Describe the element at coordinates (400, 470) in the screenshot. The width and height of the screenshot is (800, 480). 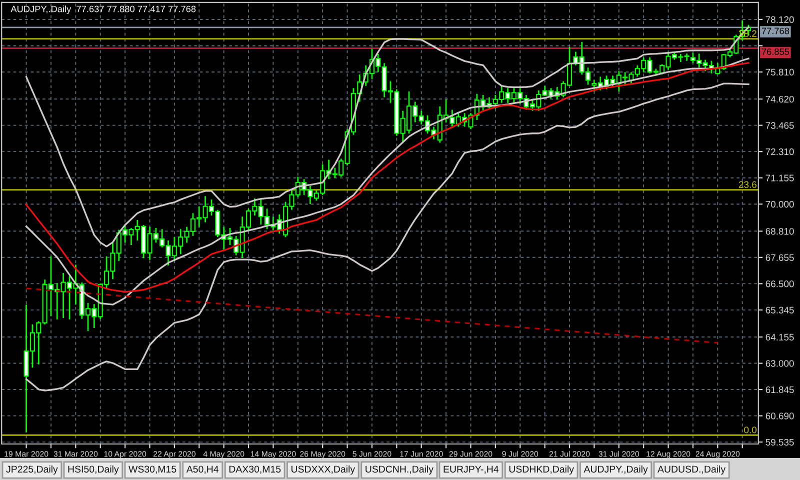
I see `text: USDCNH.,Daily` at that location.